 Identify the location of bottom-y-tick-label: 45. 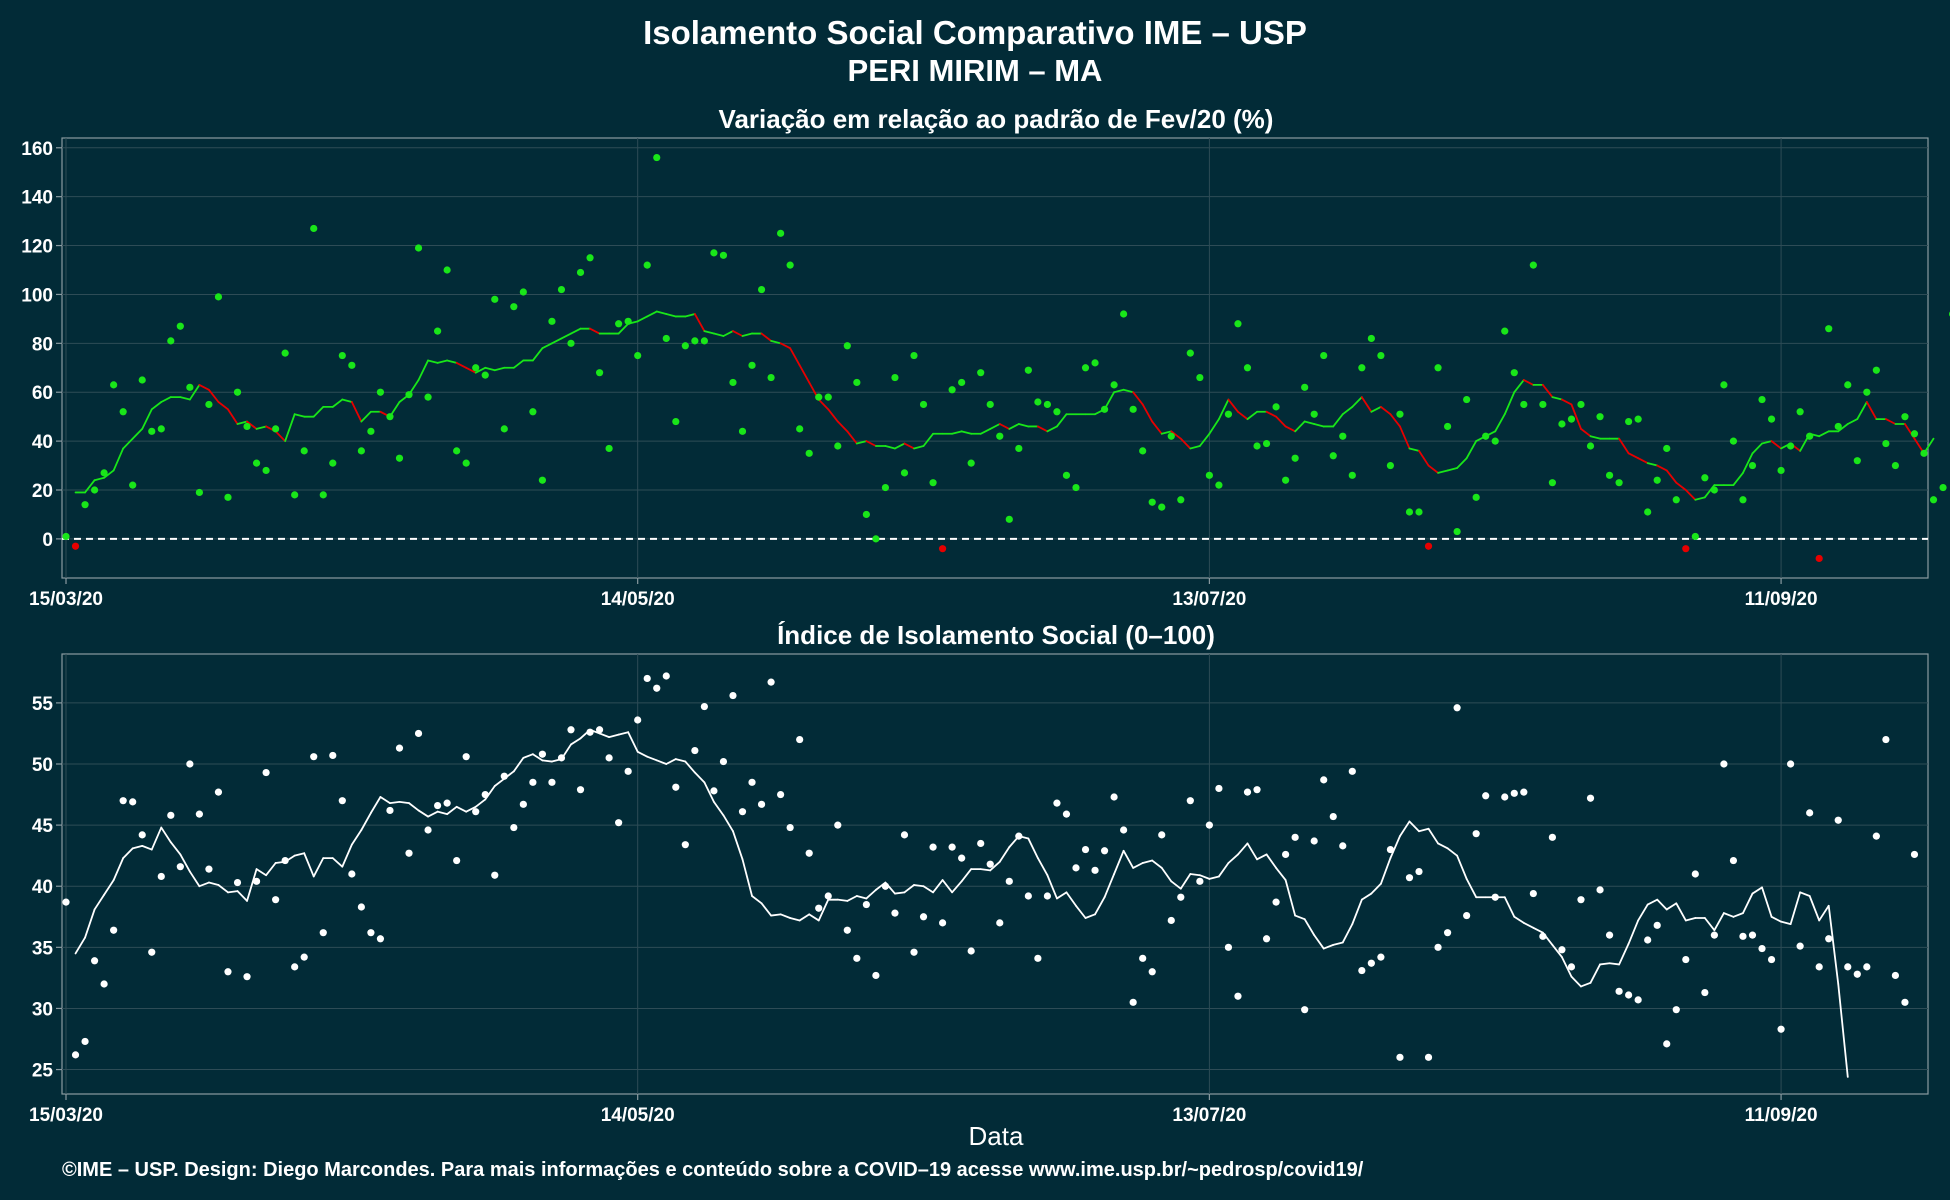
(43, 826).